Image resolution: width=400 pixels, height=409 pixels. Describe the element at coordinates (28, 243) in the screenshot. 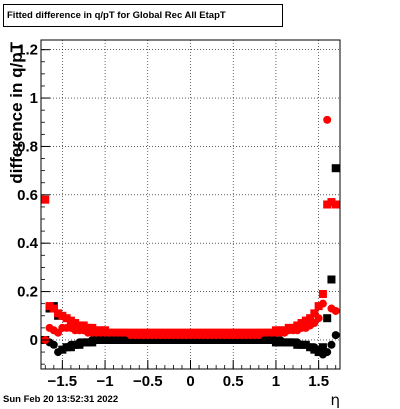

I see `y-tick-label: 0.4` at that location.